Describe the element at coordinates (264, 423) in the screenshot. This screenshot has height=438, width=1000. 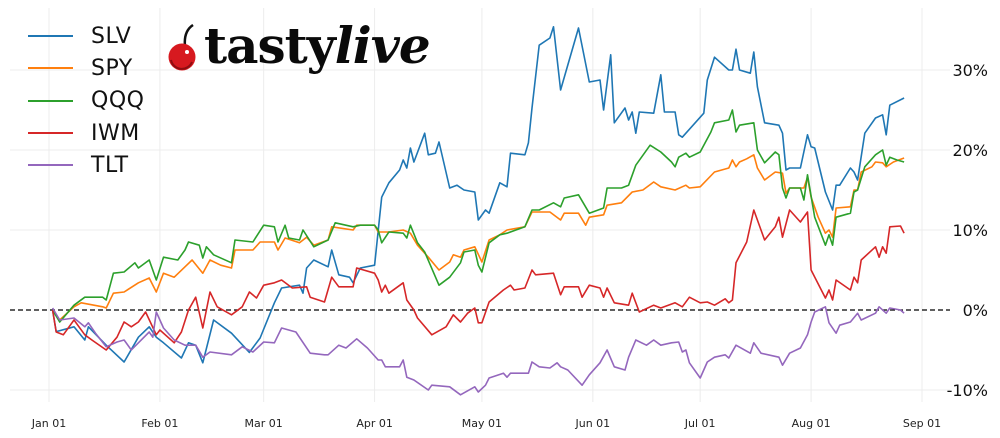
I see `x-tick-label: Mar 01` at that location.